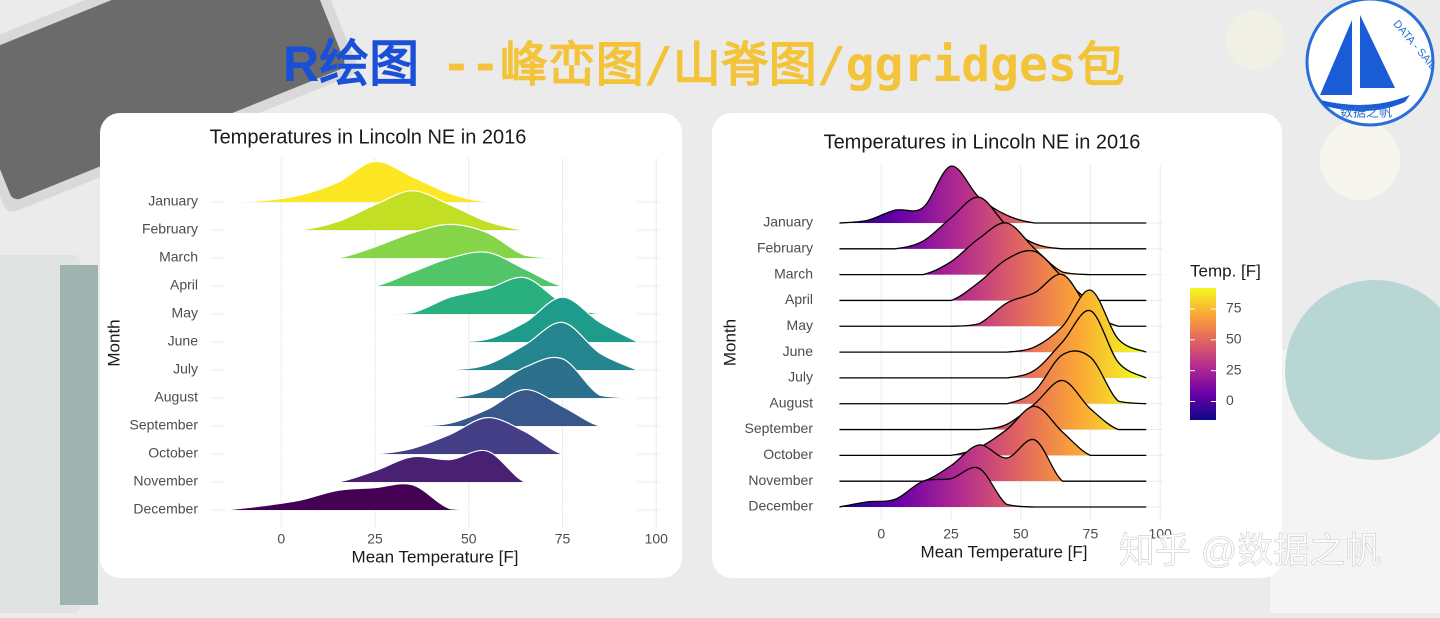 The image size is (1440, 618). What do you see at coordinates (1250, 550) in the screenshot?
I see `watermark: 知乎 @数据之帆` at bounding box center [1250, 550].